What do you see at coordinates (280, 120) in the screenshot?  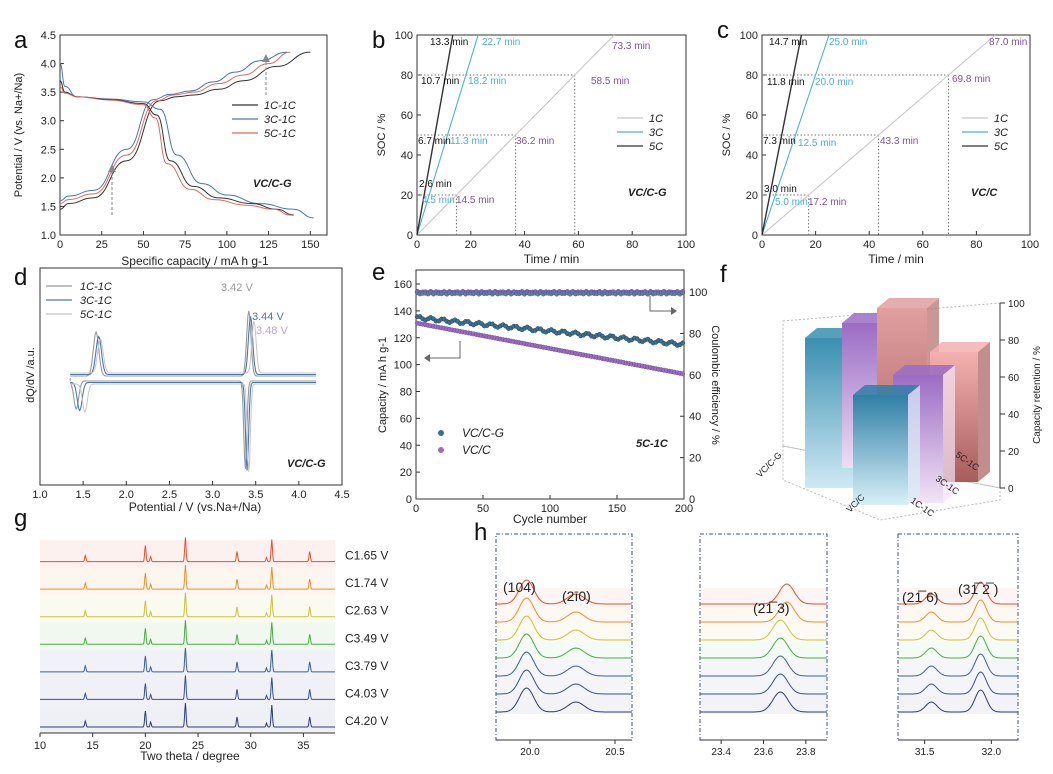 I see `panel-a-legend-label: 3C-1C` at bounding box center [280, 120].